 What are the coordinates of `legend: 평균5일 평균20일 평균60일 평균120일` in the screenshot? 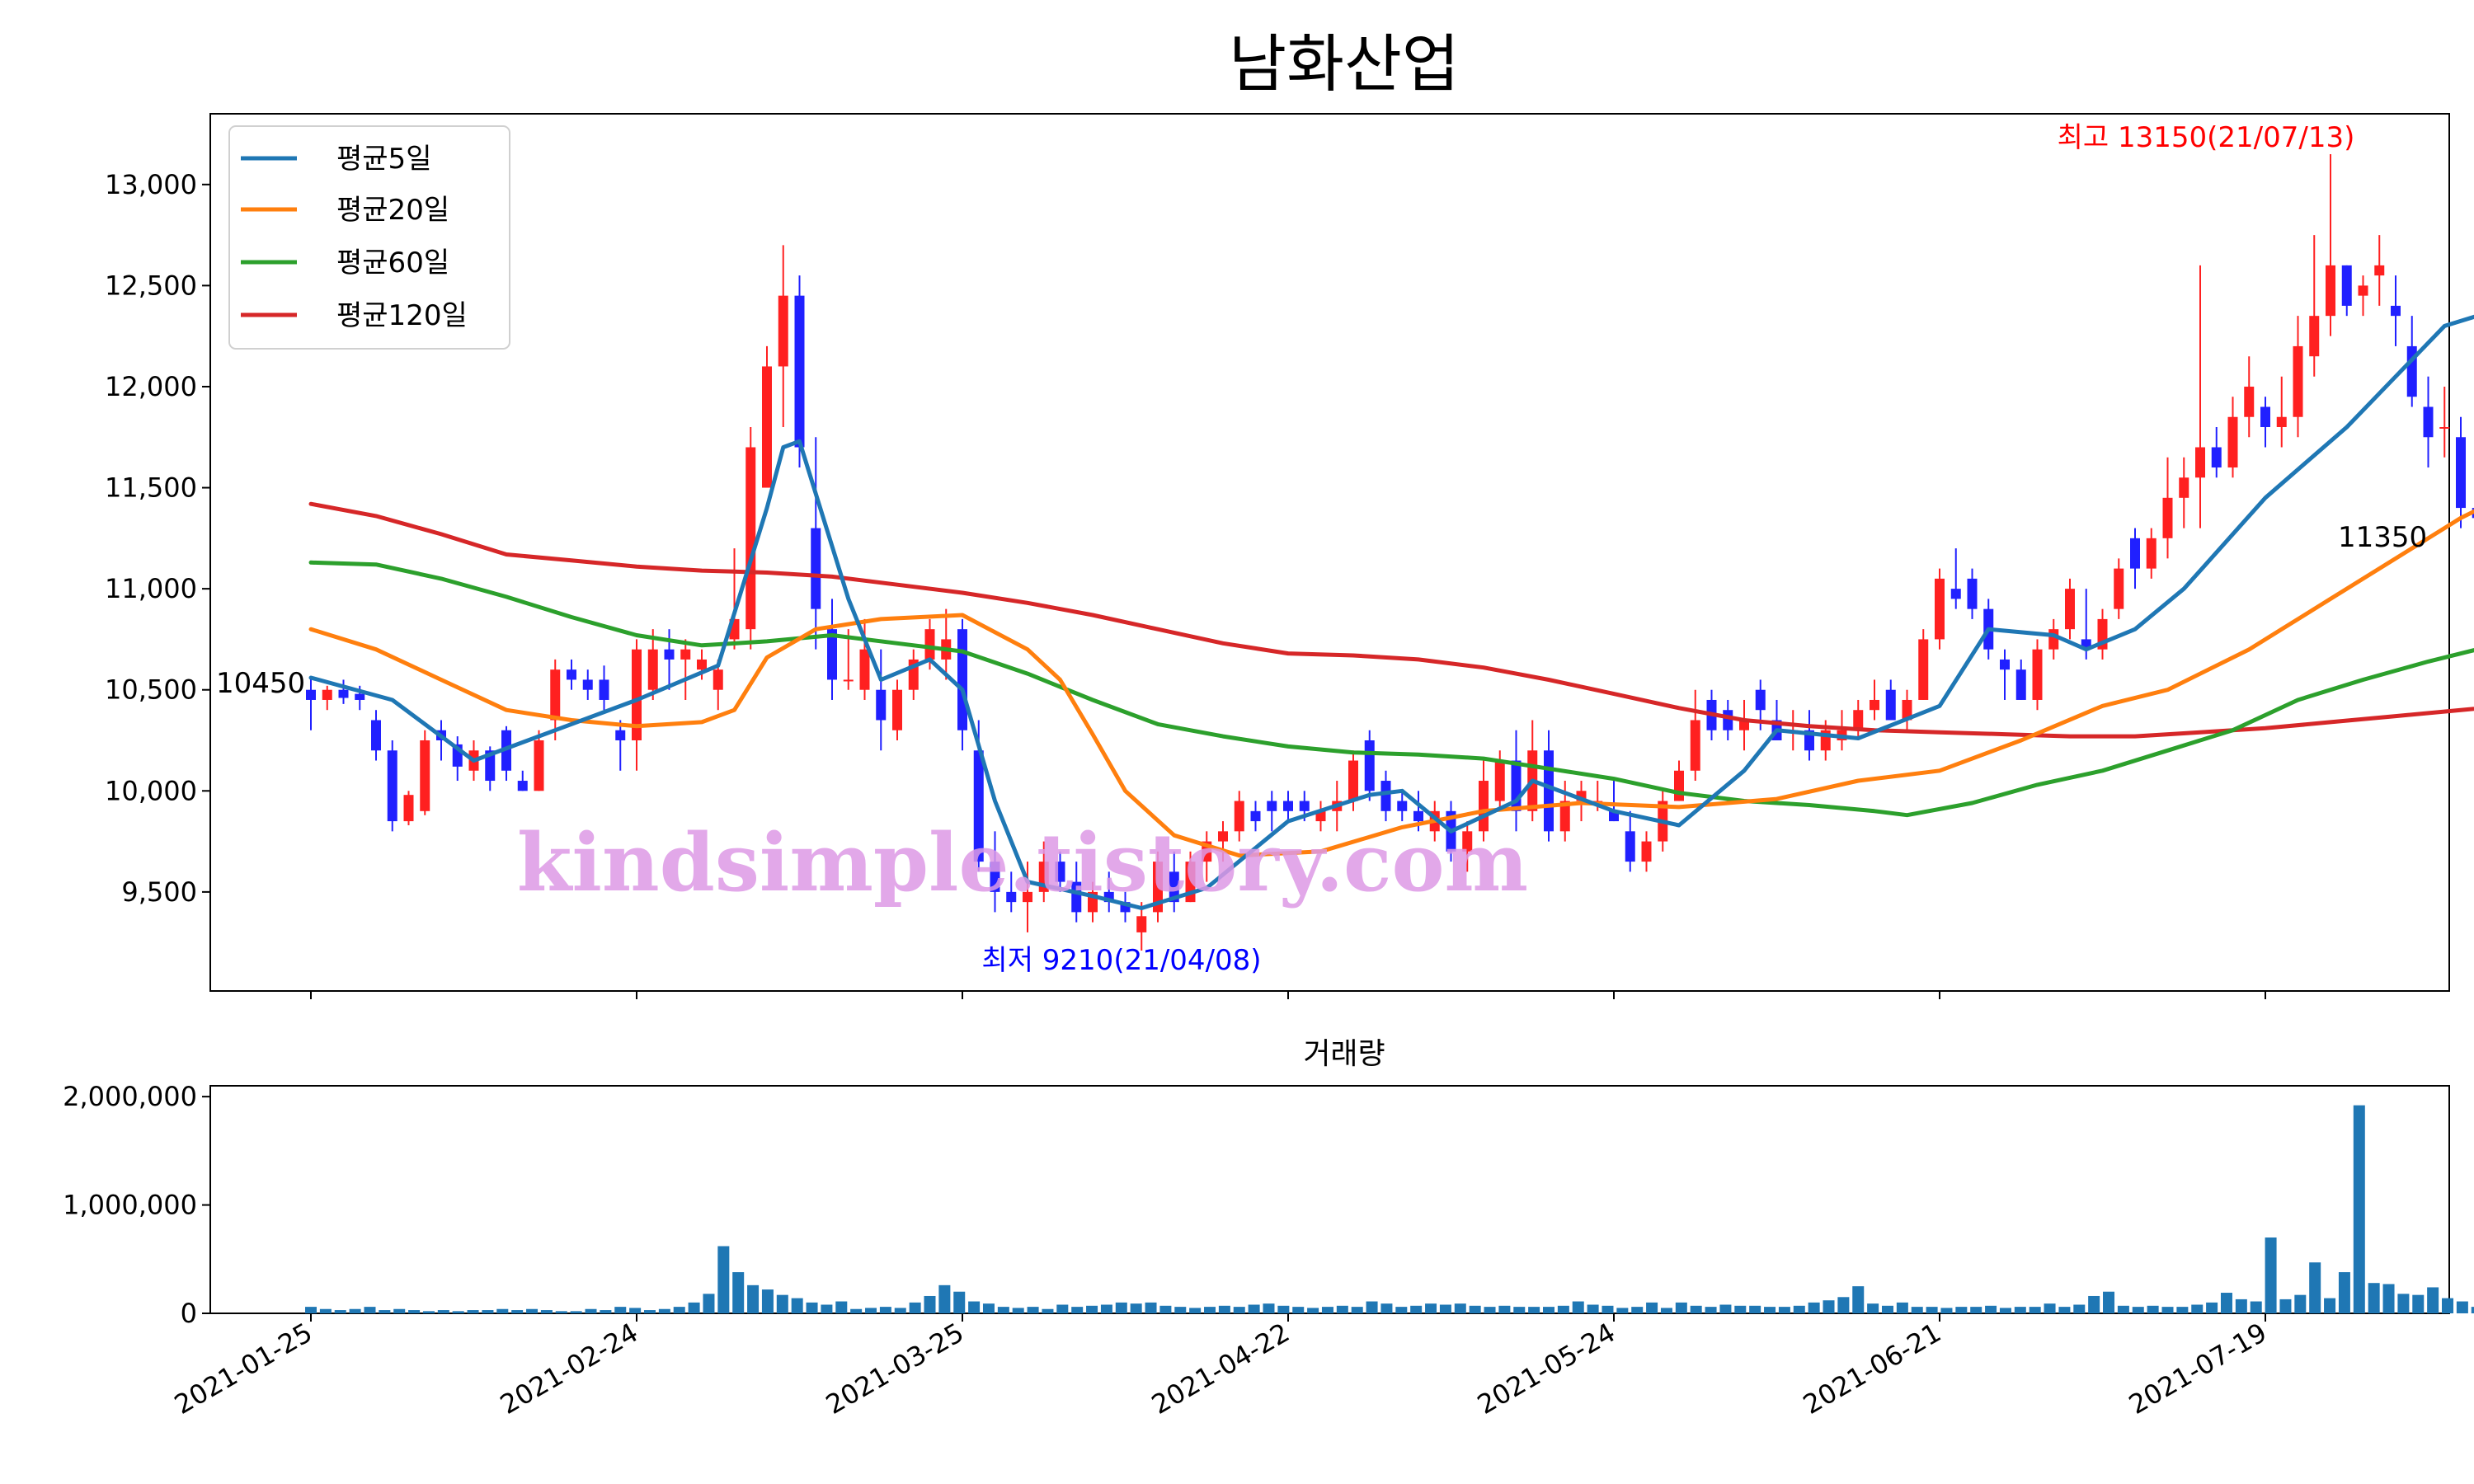 It's located at (369, 237).